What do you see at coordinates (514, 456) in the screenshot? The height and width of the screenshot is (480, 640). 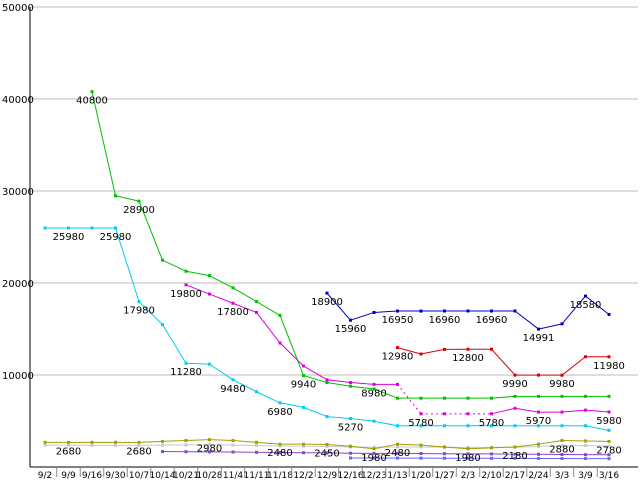 I see `svg-text: 2180` at bounding box center [514, 456].